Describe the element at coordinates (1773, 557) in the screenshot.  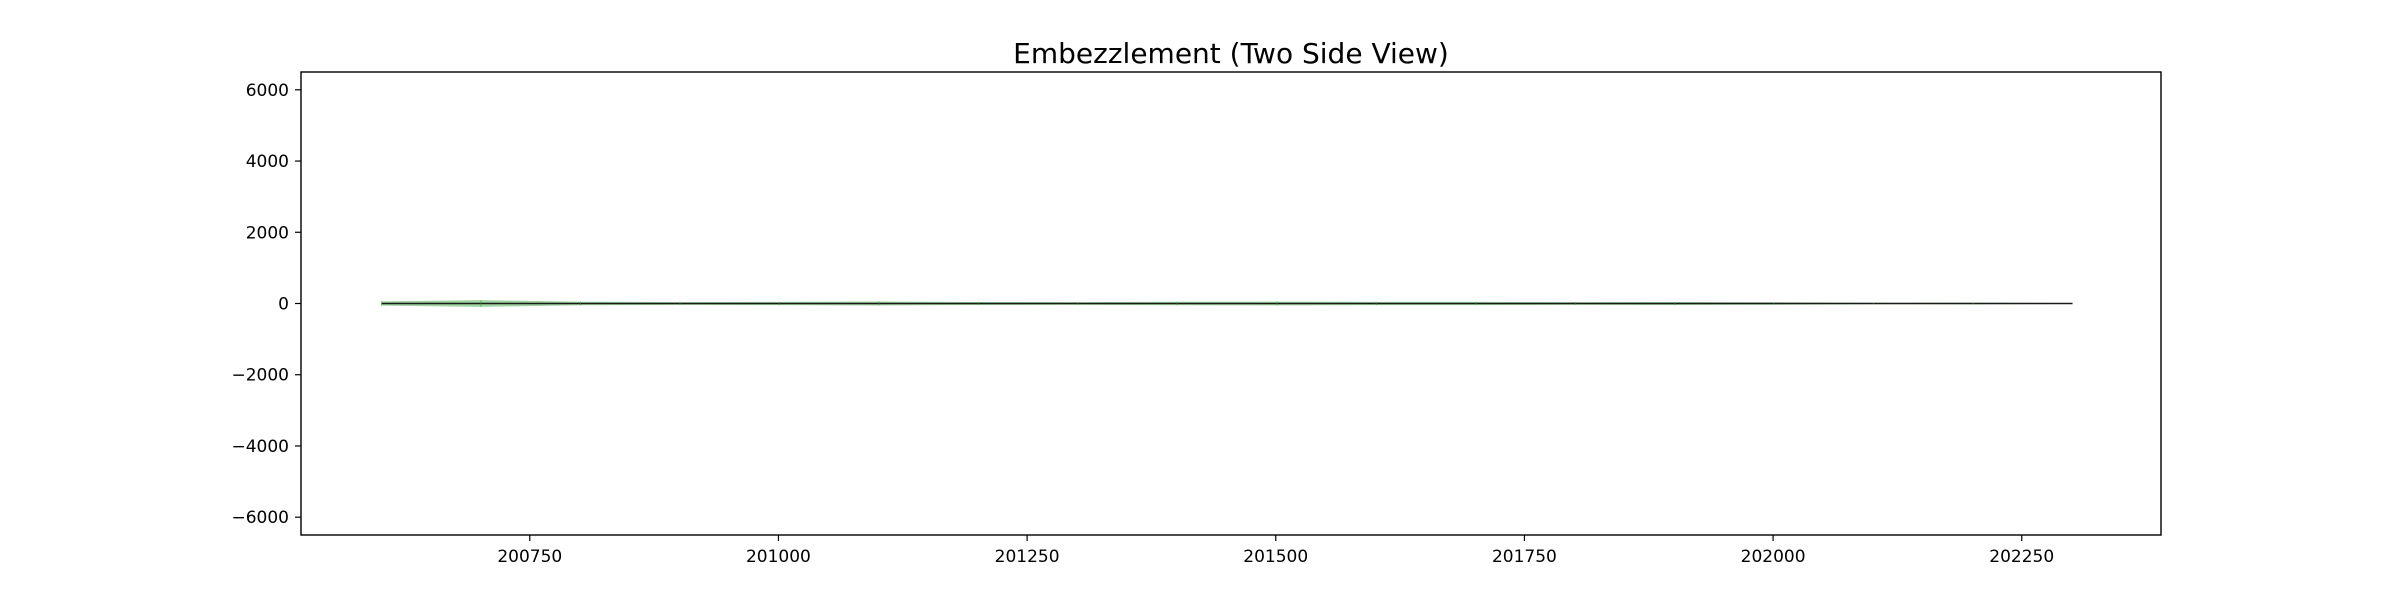
I see `x-tick-label: 202000` at that location.